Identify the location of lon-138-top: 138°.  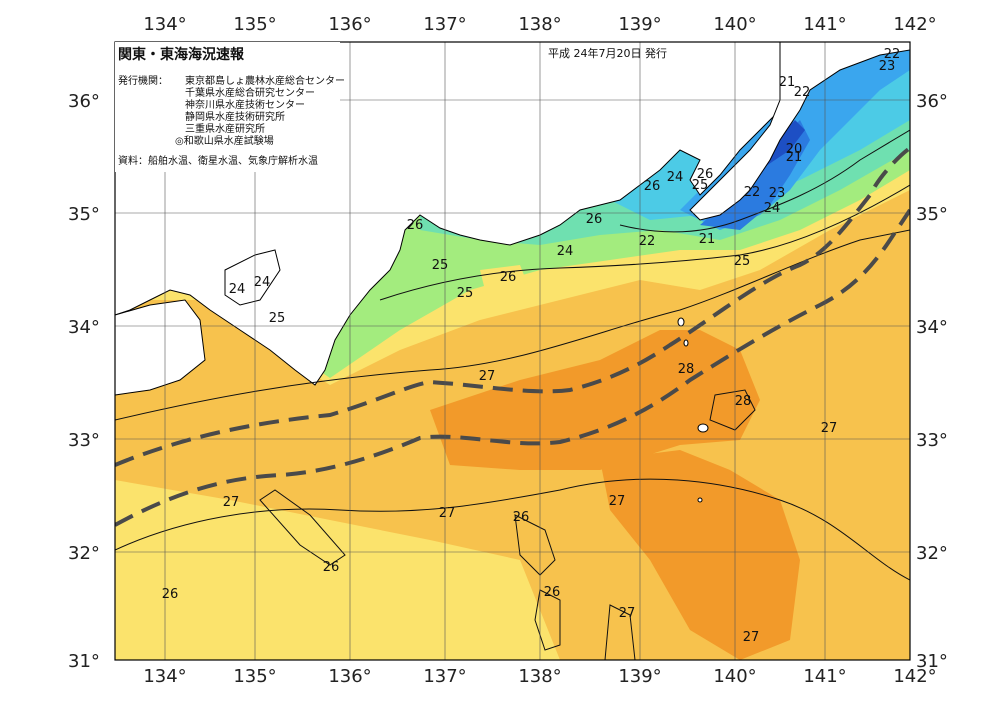
(539, 24).